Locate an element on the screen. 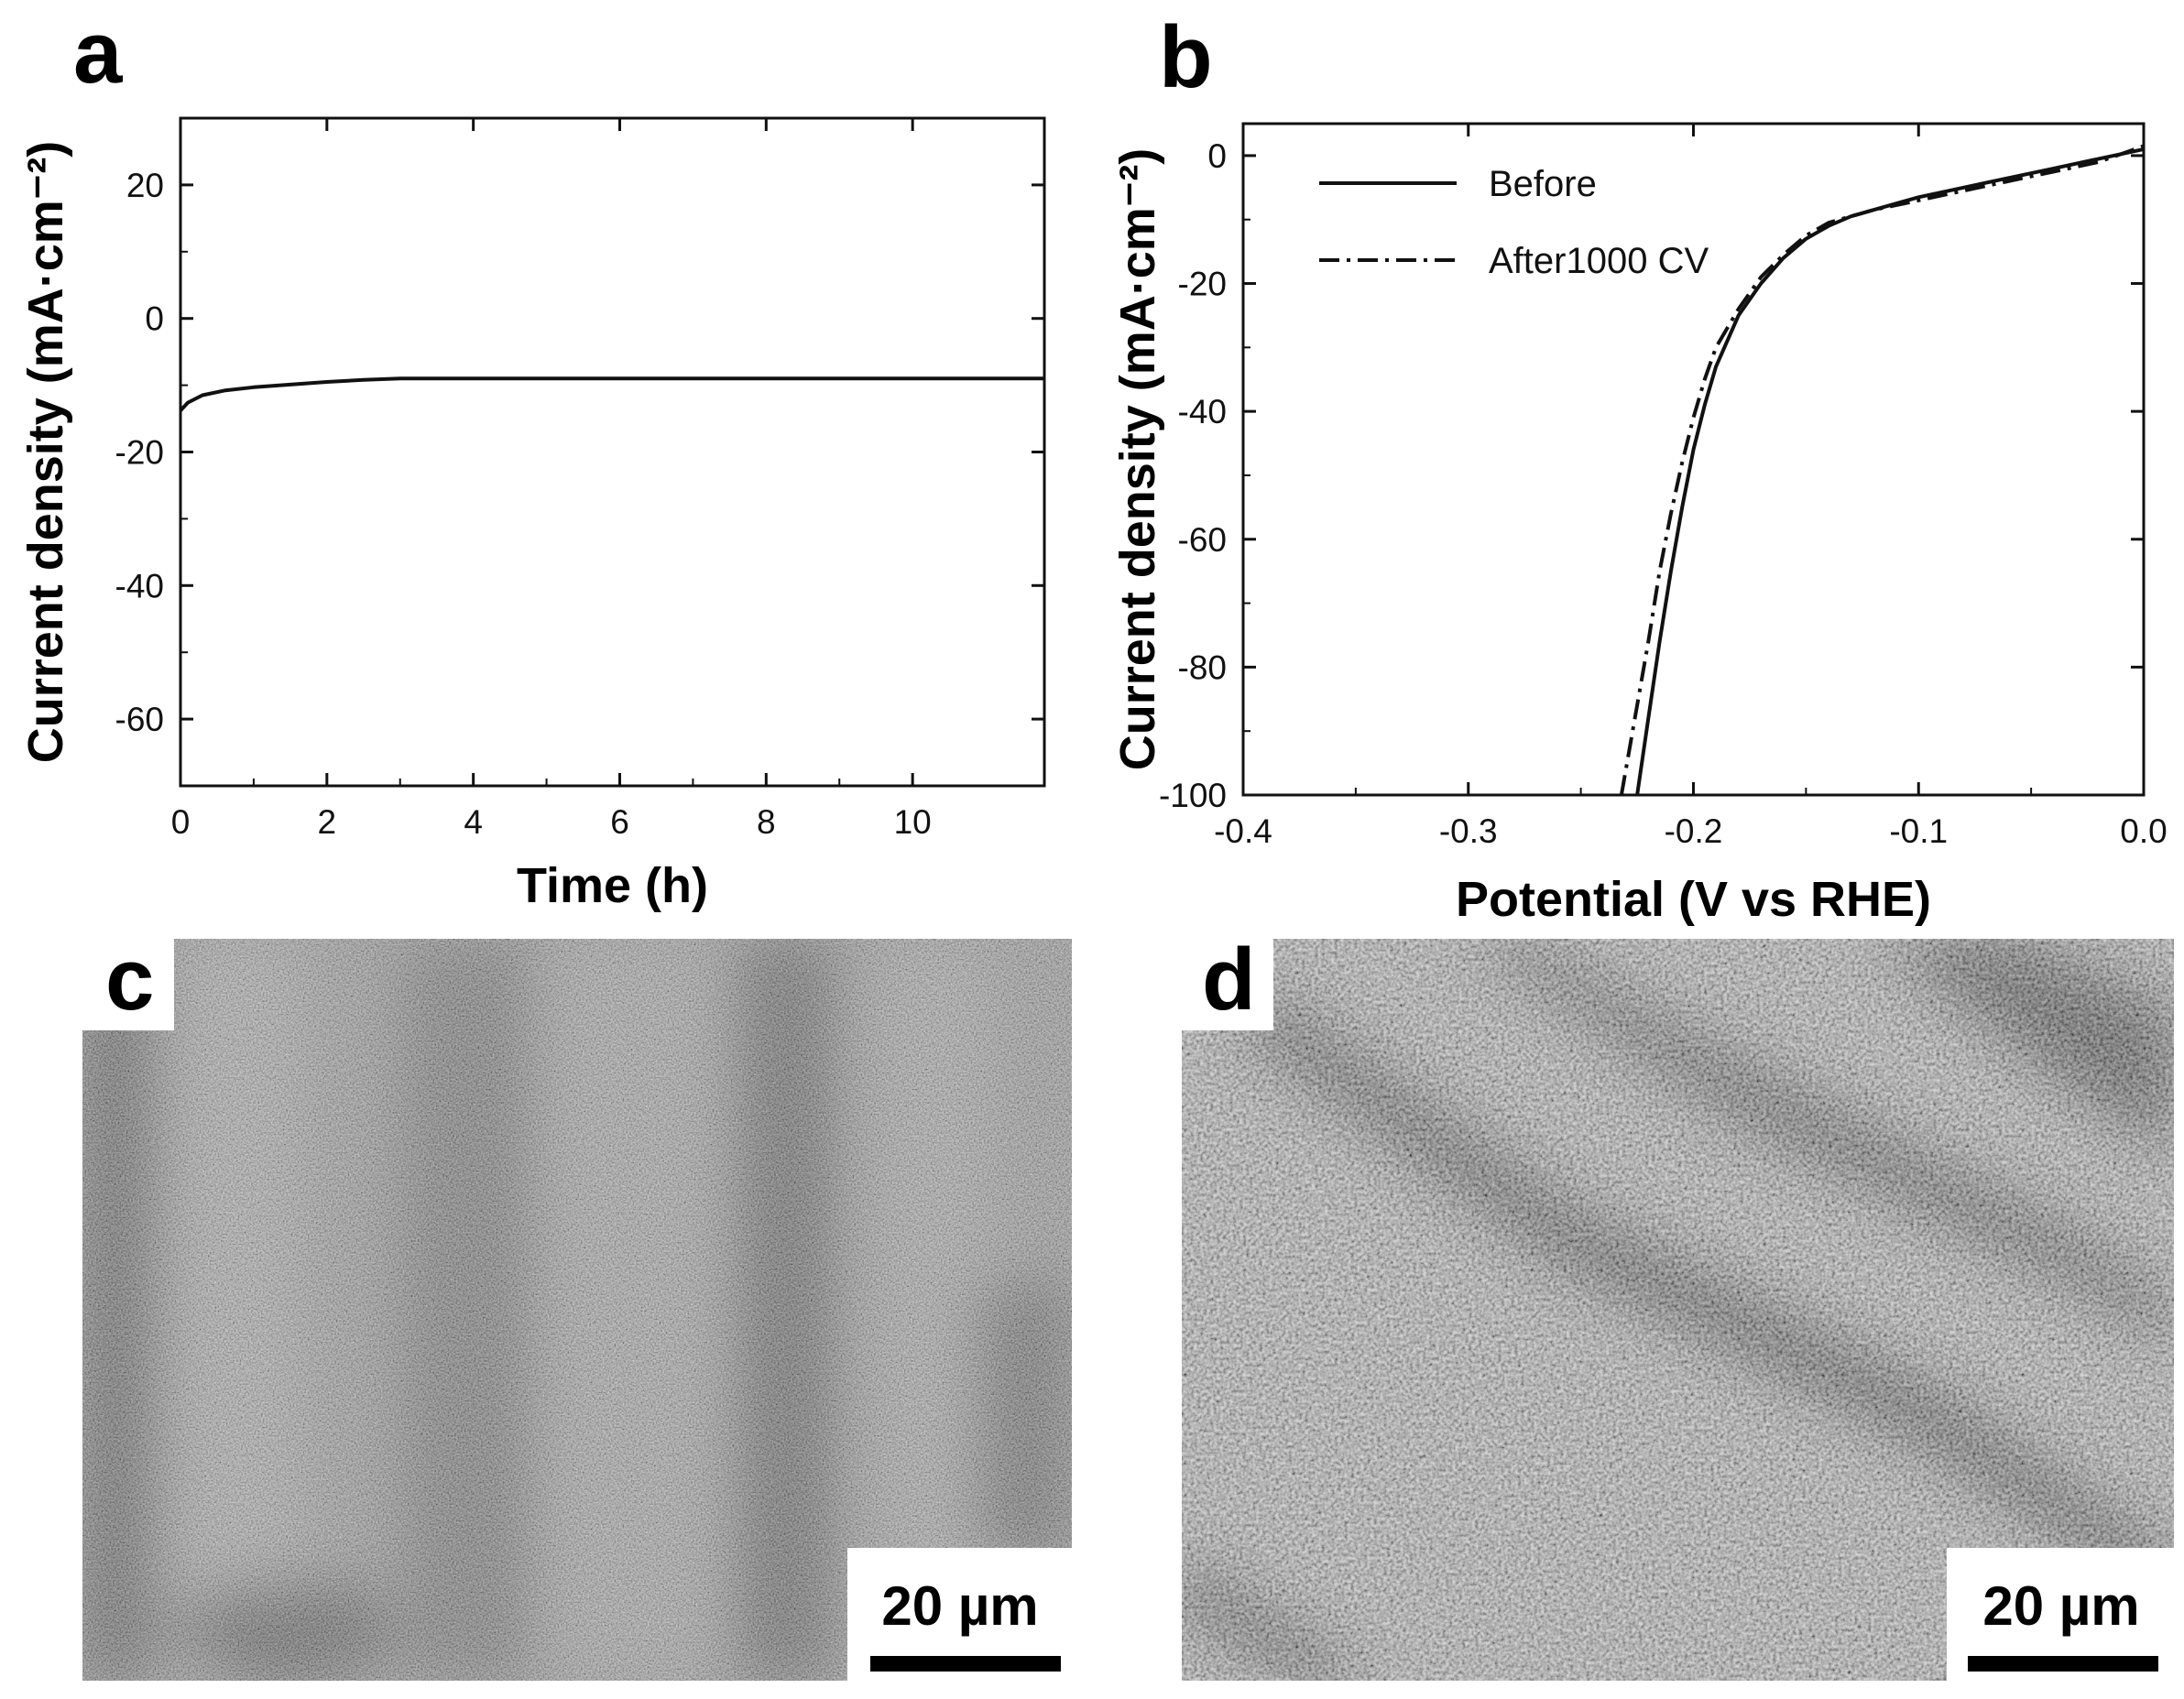  chart-b-y-axis-title: Current density (mA·cm⁻²) is located at coordinates (1137, 459).